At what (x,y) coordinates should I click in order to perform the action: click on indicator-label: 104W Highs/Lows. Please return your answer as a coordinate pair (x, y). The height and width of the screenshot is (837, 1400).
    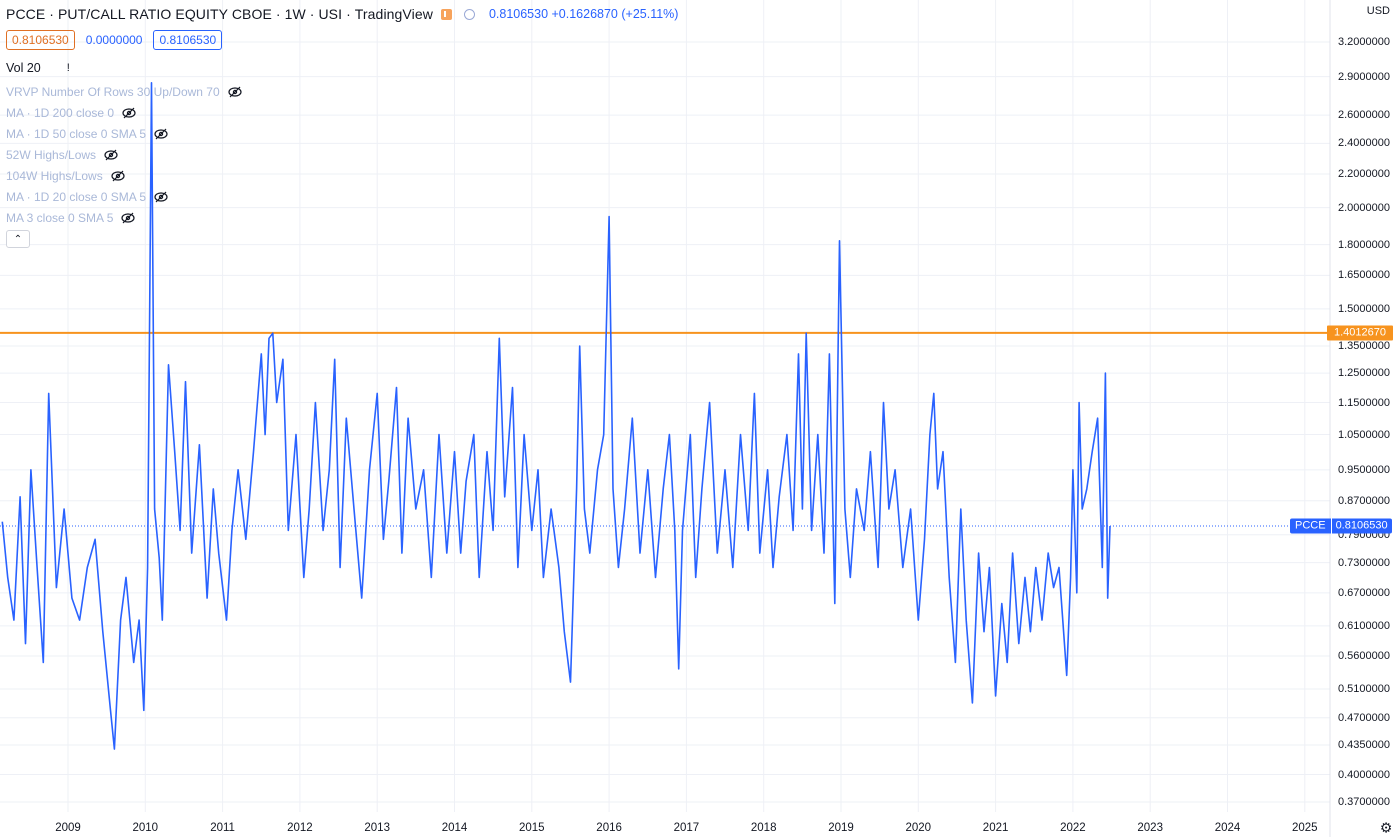
    Looking at the image, I should click on (54, 175).